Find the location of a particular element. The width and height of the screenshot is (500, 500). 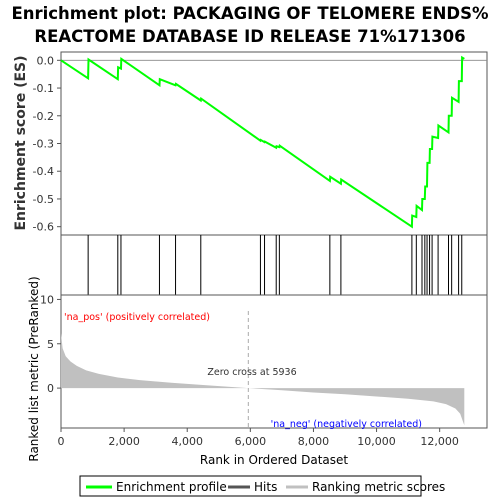

legend-label-ranking-metric: Ranking metric scores is located at coordinates (378, 487).